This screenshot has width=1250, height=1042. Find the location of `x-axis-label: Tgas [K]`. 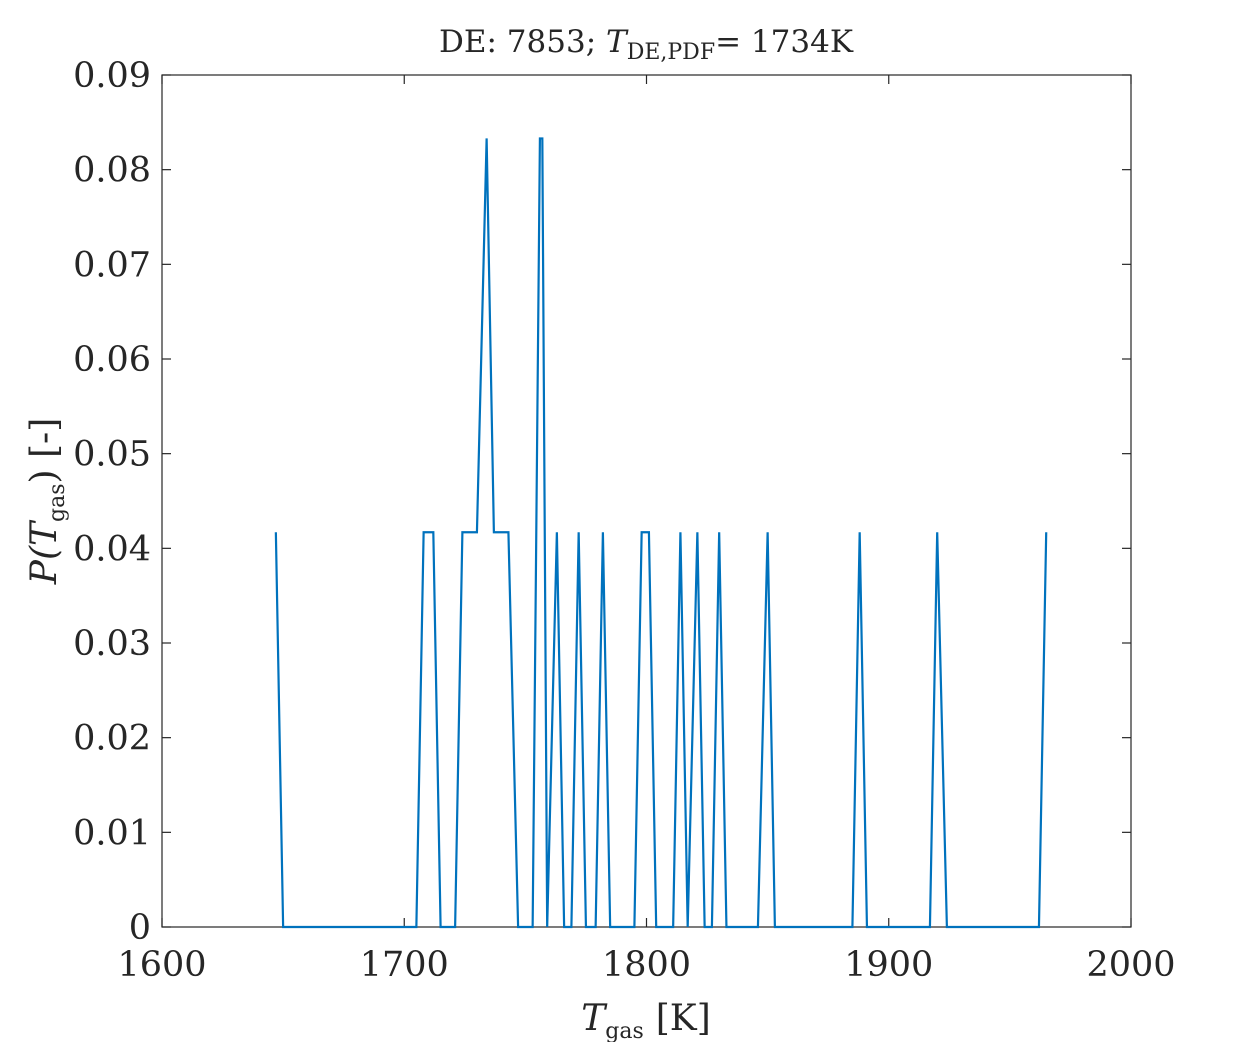

x-axis-label: Tgas [K] is located at coordinates (646, 1020).